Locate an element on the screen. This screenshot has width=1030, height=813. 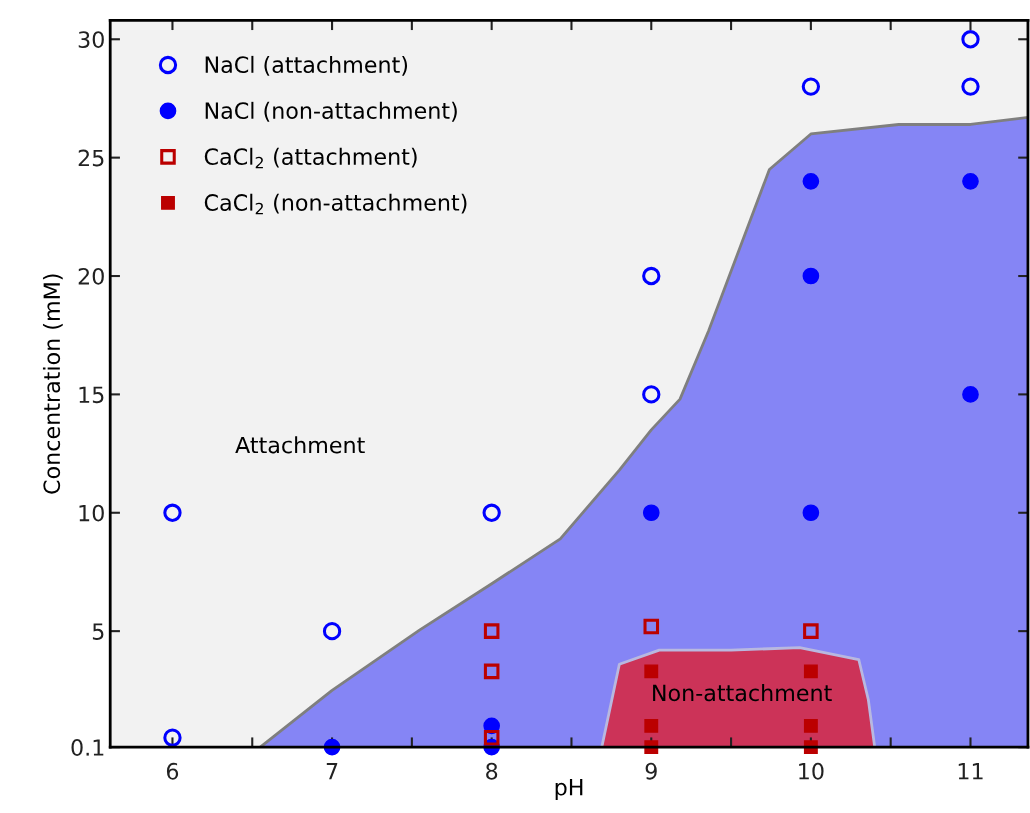
y-tick-label: 5 is located at coordinates (98, 631).